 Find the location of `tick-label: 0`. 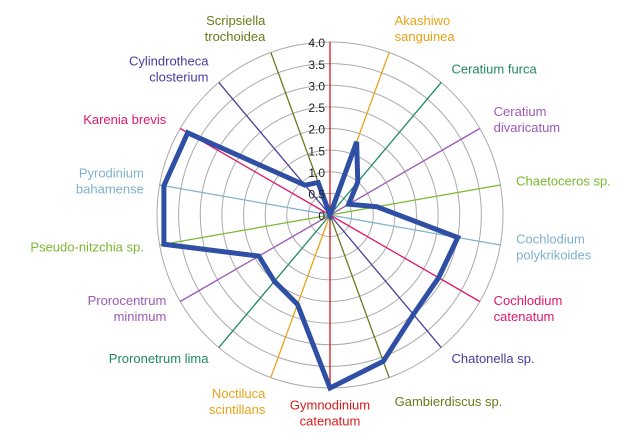

tick-label: 0 is located at coordinates (321, 216).